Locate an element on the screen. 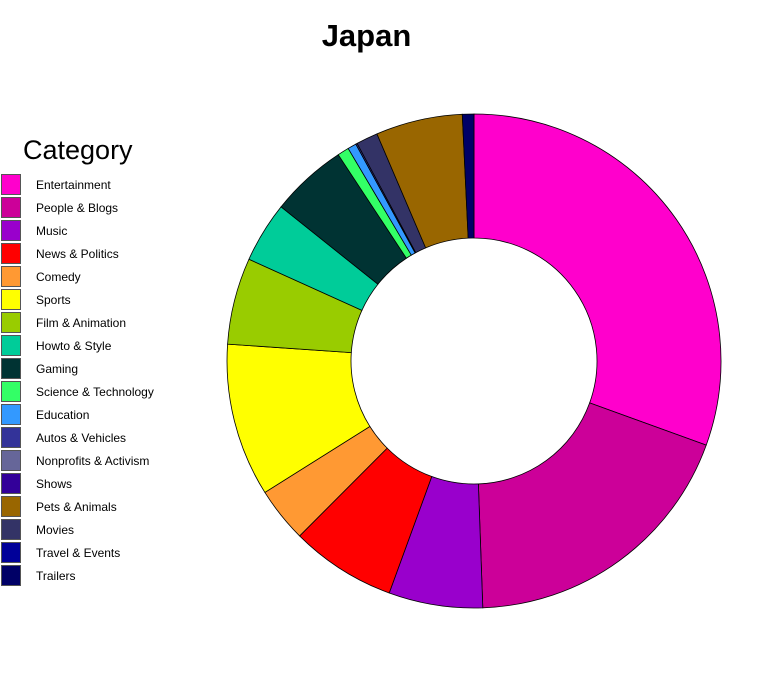  legend-item-shows: Shows is located at coordinates (77, 483).